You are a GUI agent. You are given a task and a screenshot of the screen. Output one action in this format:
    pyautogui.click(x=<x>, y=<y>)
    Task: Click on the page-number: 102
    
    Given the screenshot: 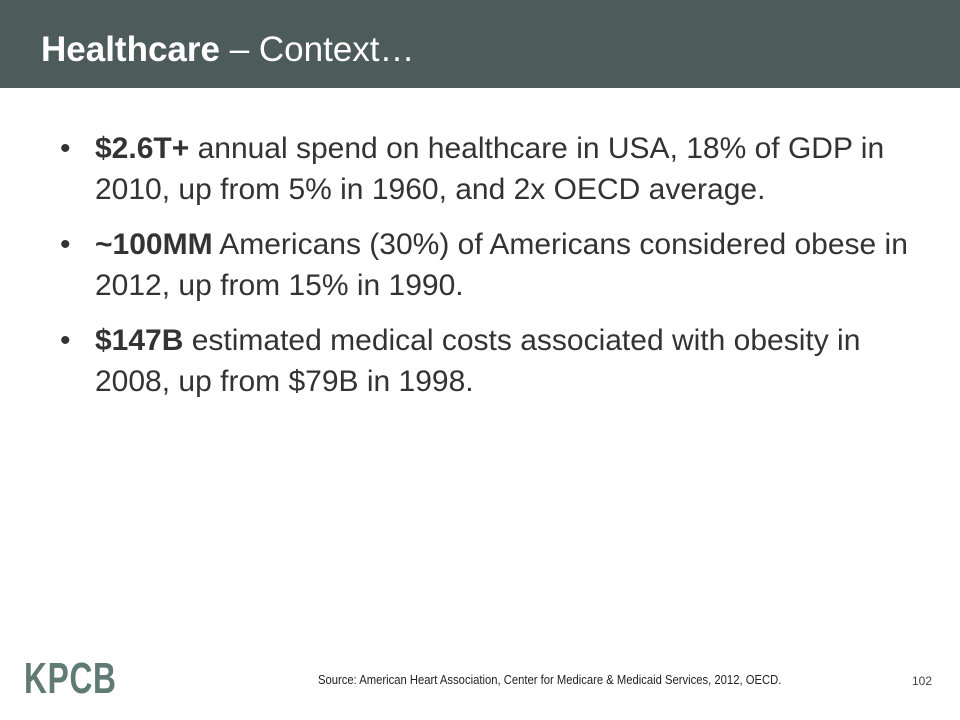 What is the action you would take?
    pyautogui.click(x=922, y=681)
    